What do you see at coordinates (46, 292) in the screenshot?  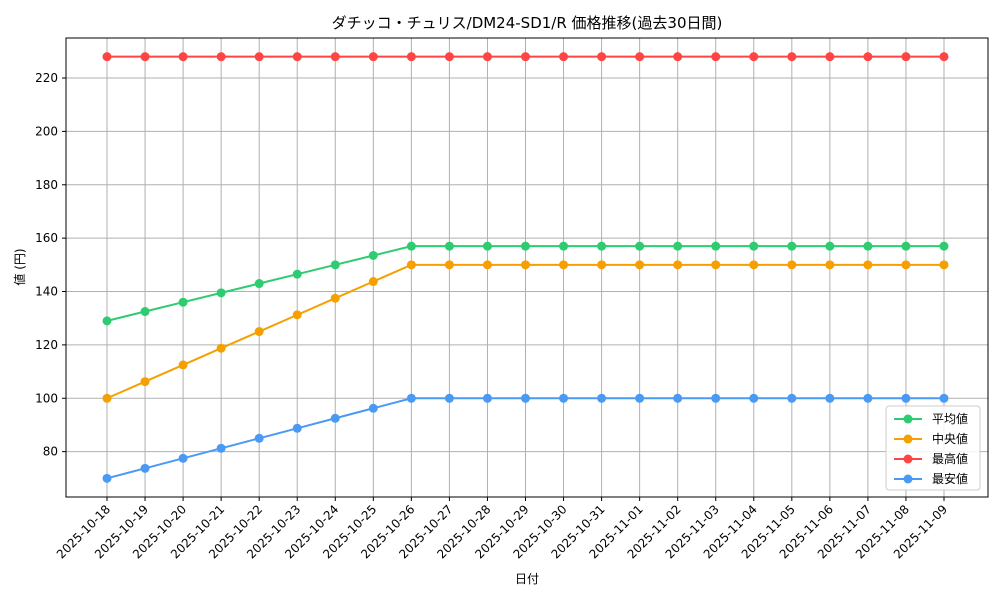 I see `y-tick-label: 140` at bounding box center [46, 292].